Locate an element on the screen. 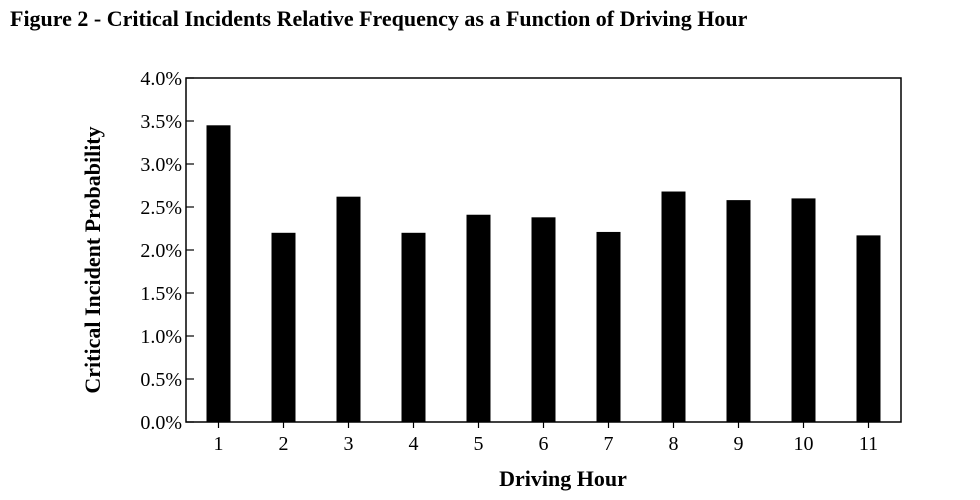  y-tick-label: 0.0% is located at coordinates (161, 423).